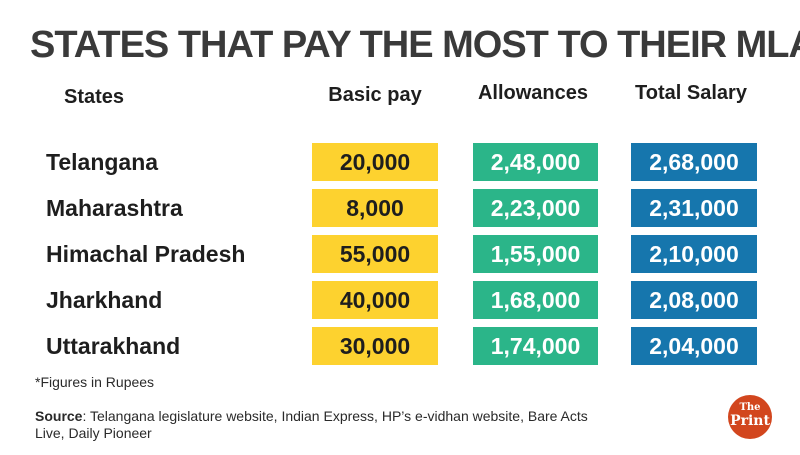 The width and height of the screenshot is (800, 455). What do you see at coordinates (691, 93) in the screenshot?
I see `header-total-salary: Total Salary` at bounding box center [691, 93].